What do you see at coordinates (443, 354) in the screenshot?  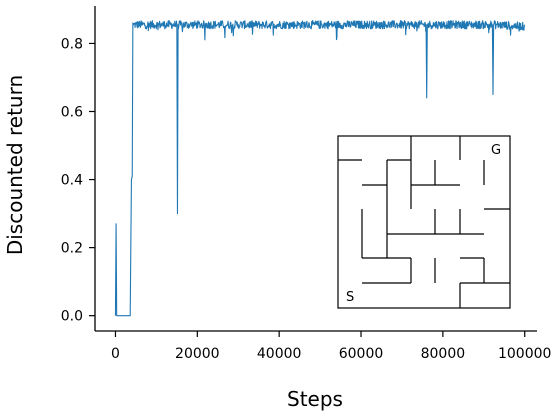 I see `x-tick-label: 80000` at bounding box center [443, 354].